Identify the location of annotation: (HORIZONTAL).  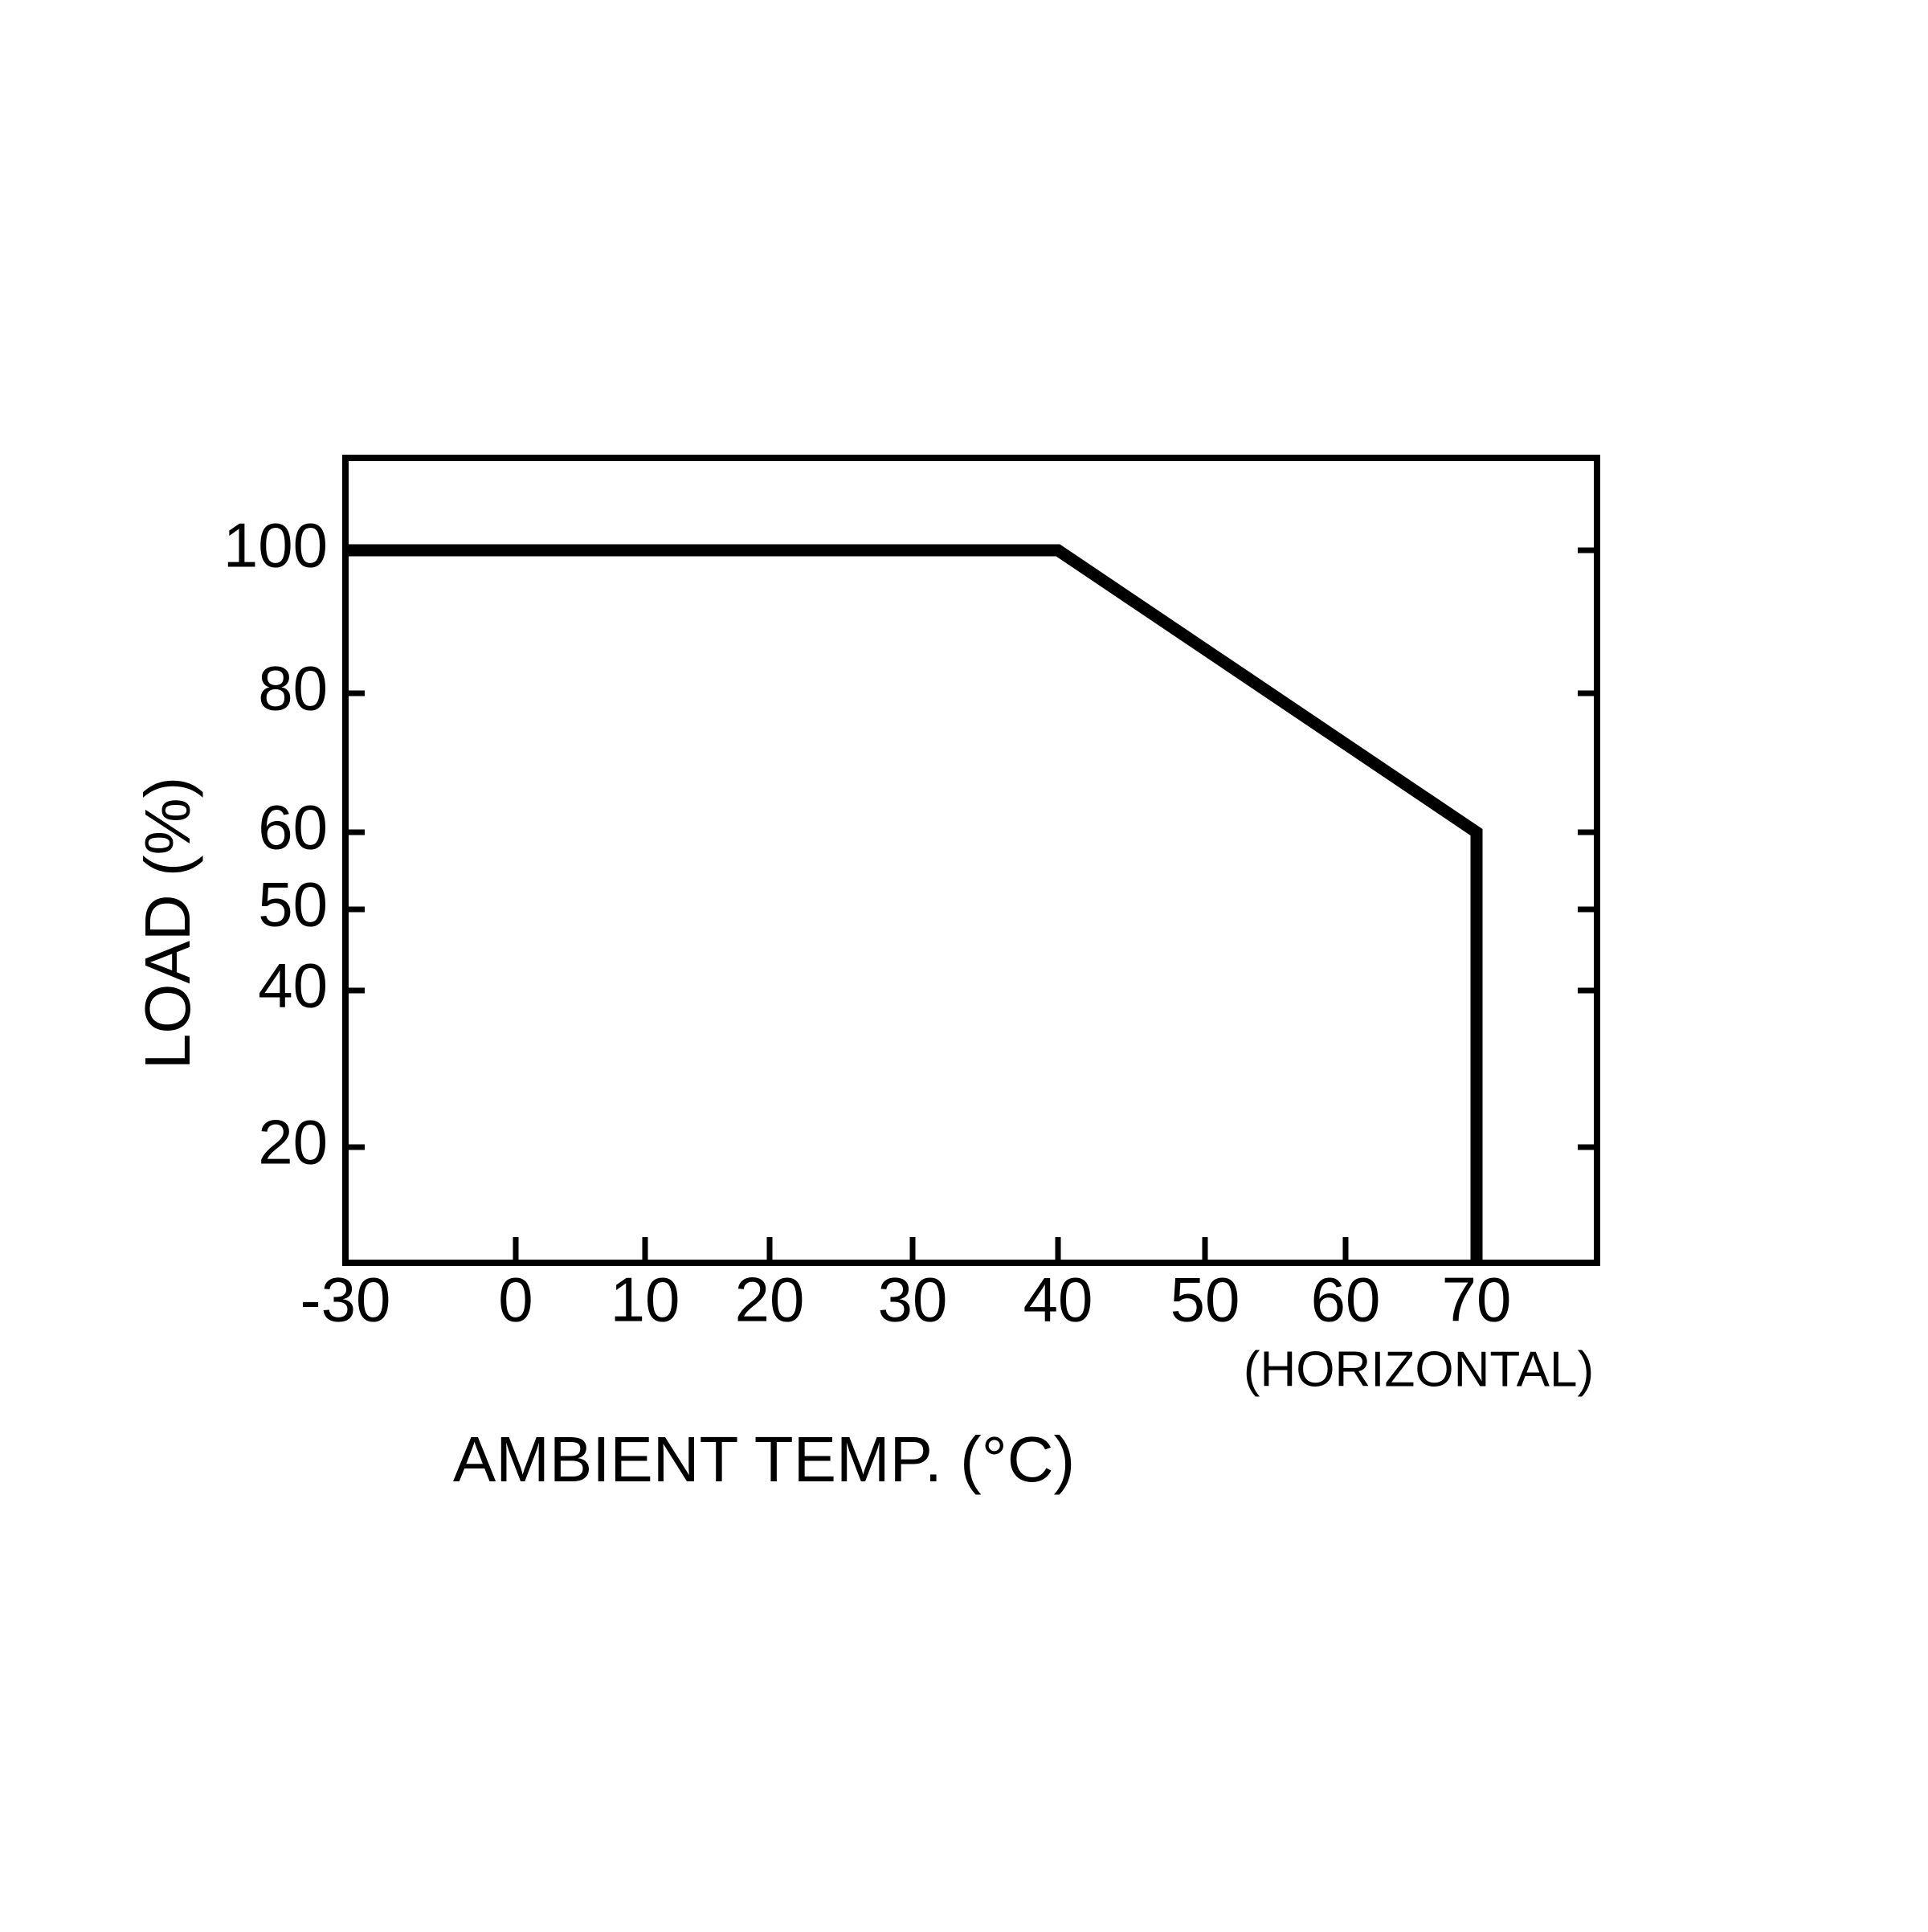
(1419, 1370).